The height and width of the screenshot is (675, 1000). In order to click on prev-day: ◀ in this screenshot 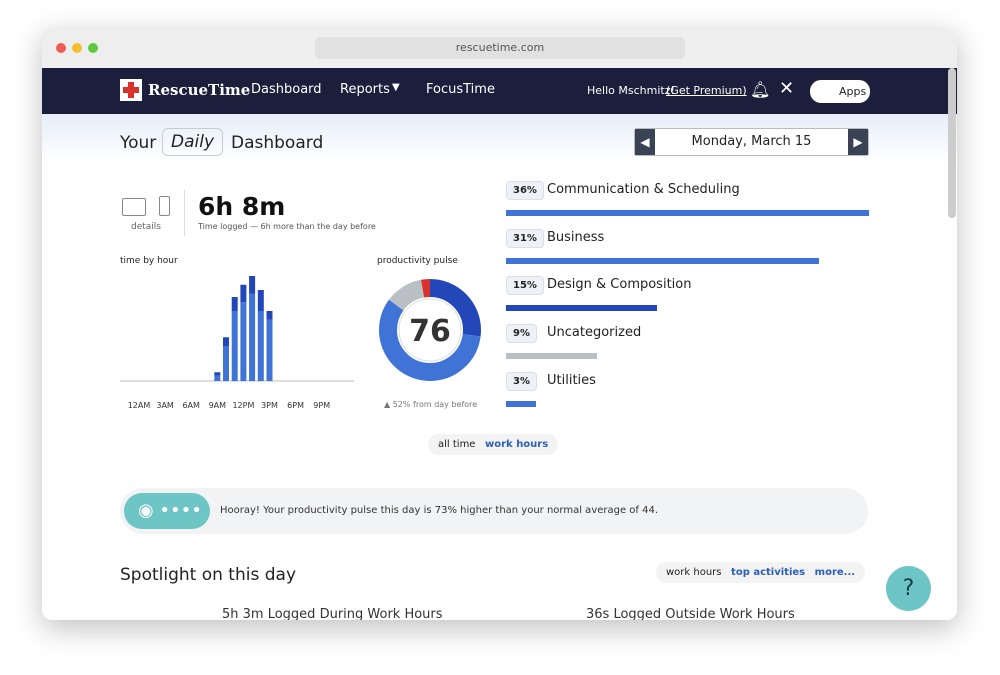, I will do `click(645, 142)`.